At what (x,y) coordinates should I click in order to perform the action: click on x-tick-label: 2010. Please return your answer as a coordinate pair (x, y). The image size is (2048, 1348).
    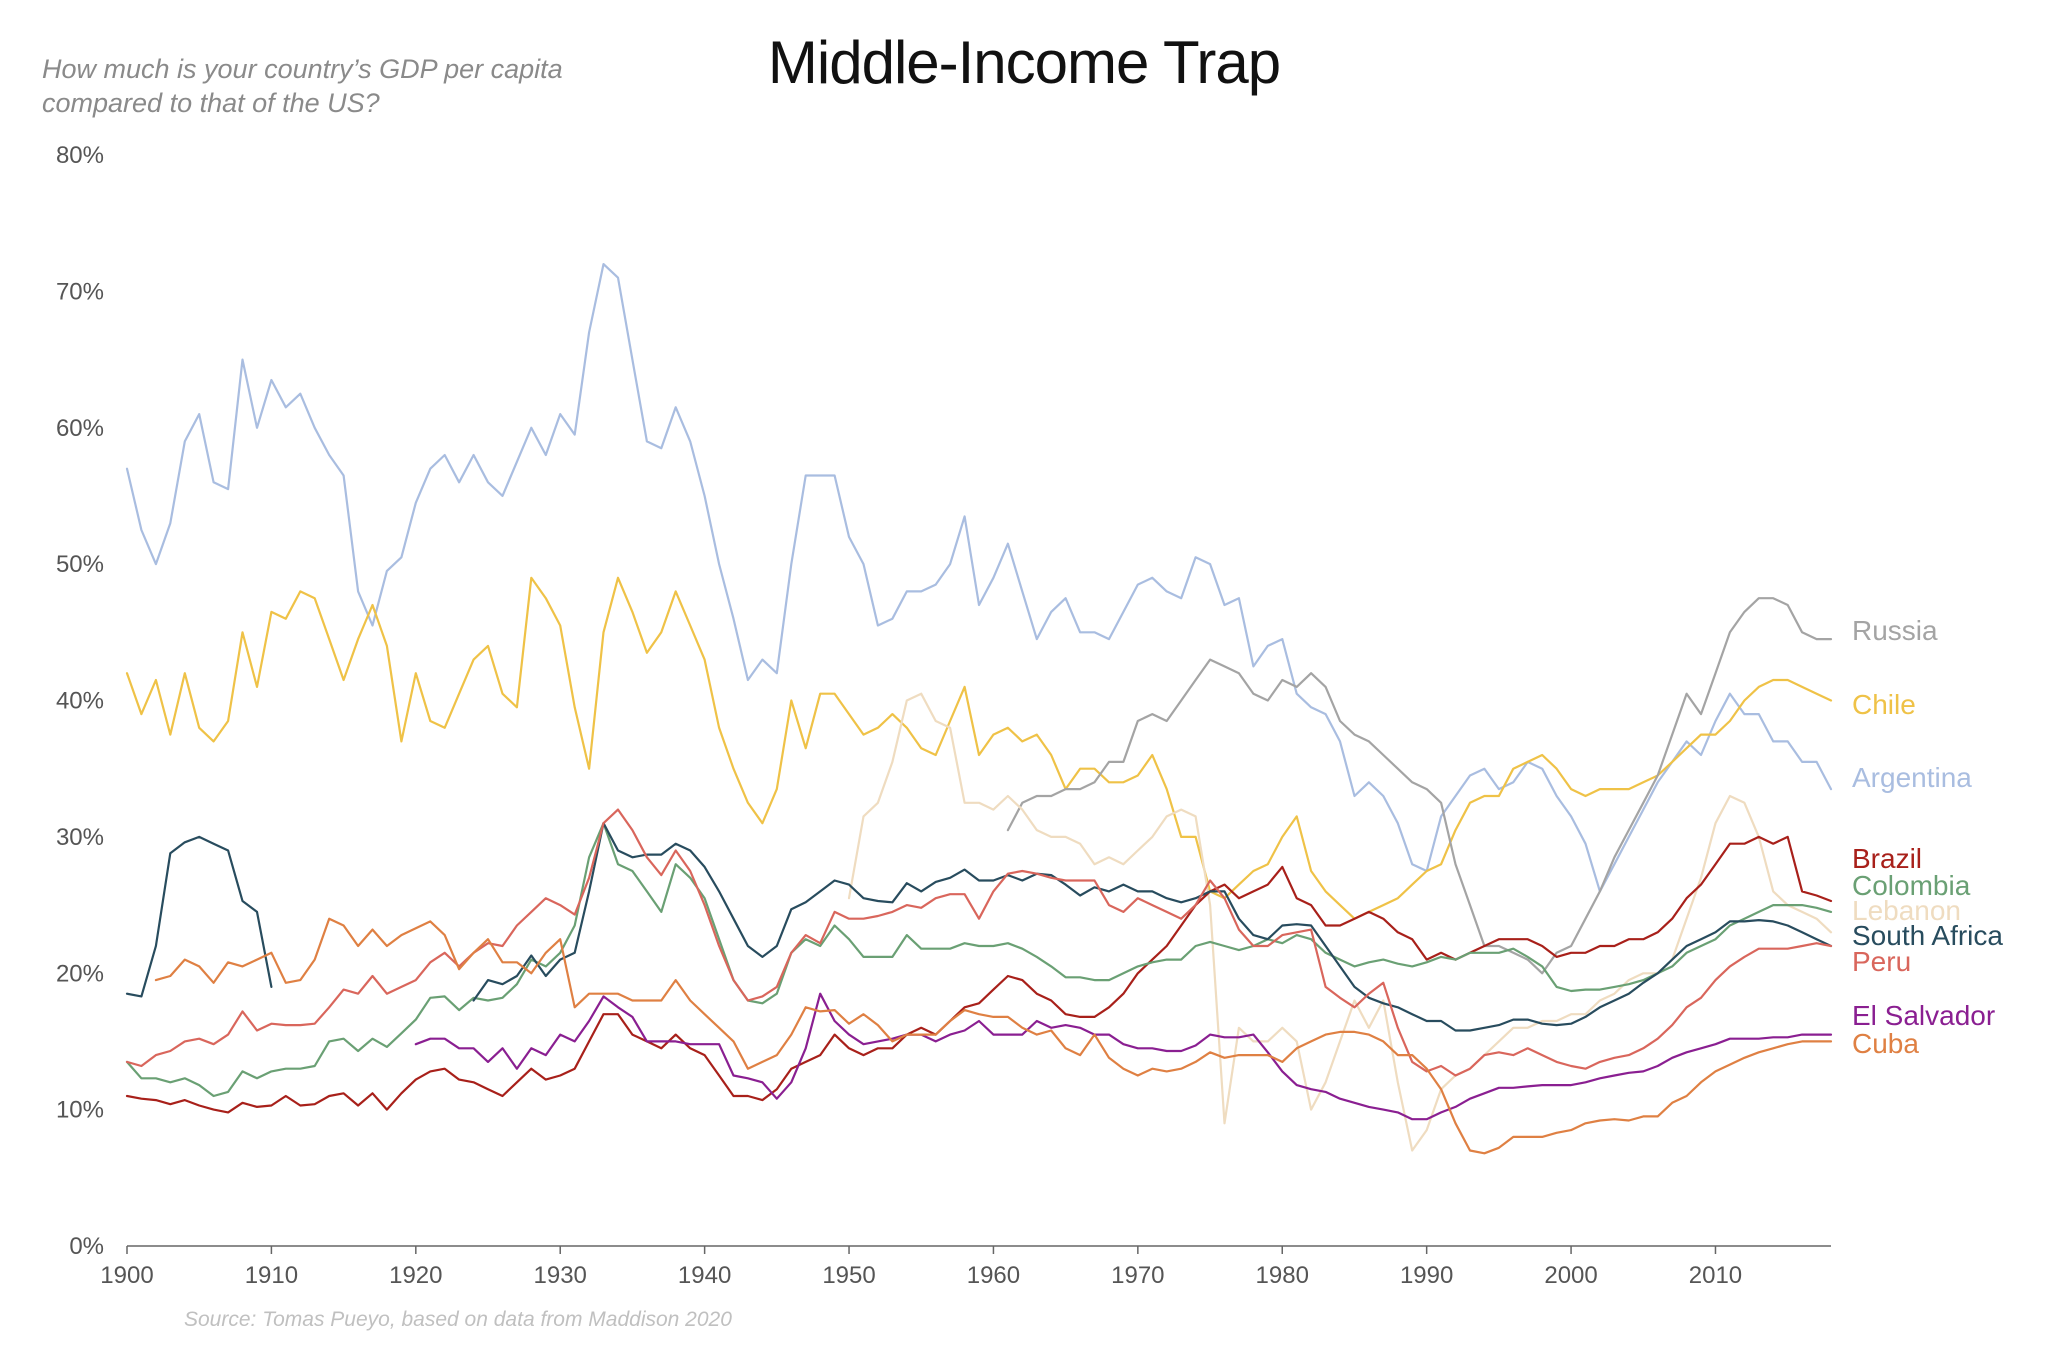
    Looking at the image, I should click on (1715, 1275).